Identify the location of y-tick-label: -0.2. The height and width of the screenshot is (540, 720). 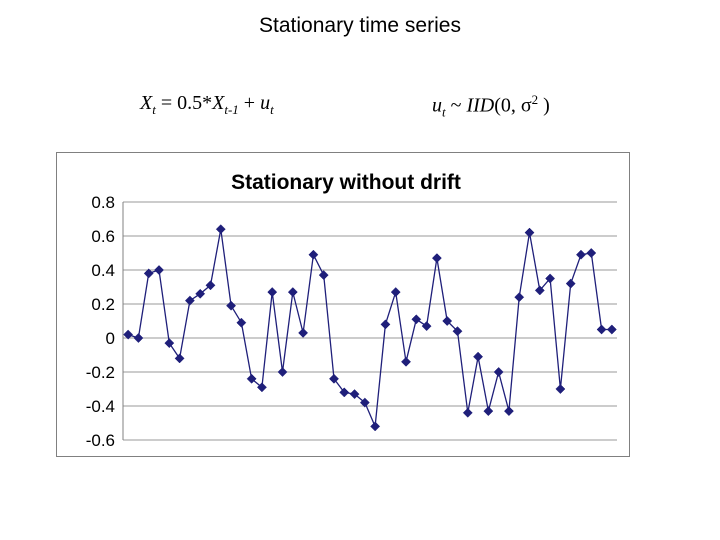
(100, 372).